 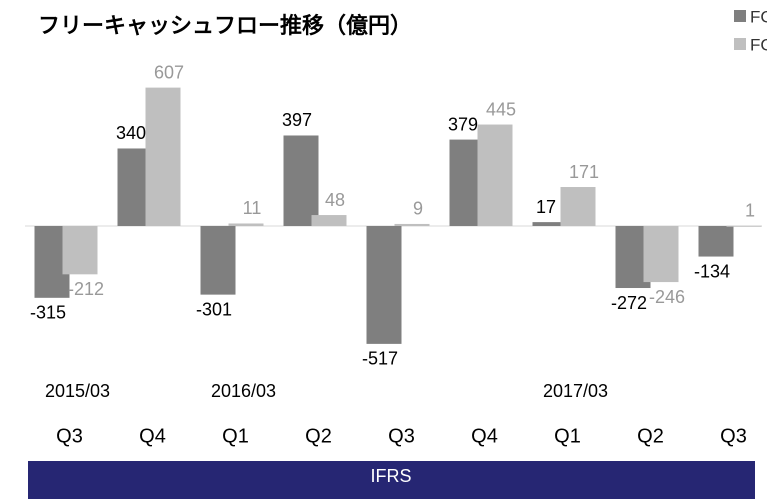 What do you see at coordinates (584, 172) in the screenshot?
I see `data-label: 171` at bounding box center [584, 172].